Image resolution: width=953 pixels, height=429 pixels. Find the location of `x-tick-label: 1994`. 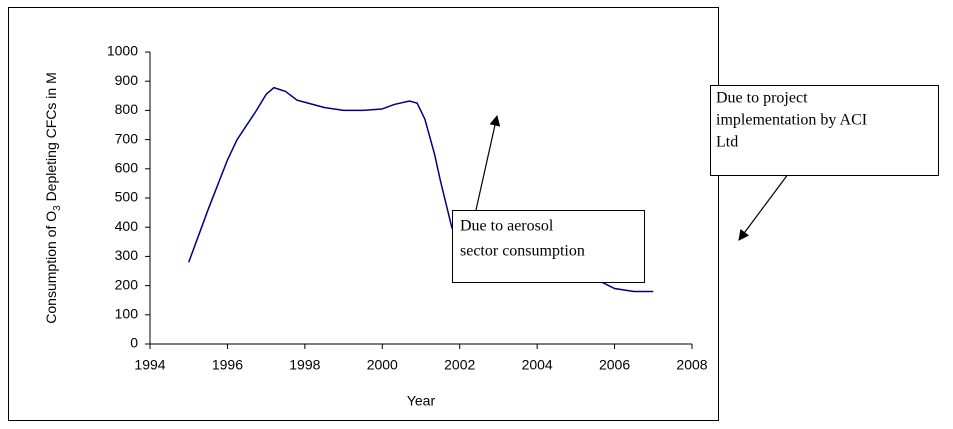

x-tick-label: 1994 is located at coordinates (149, 365).